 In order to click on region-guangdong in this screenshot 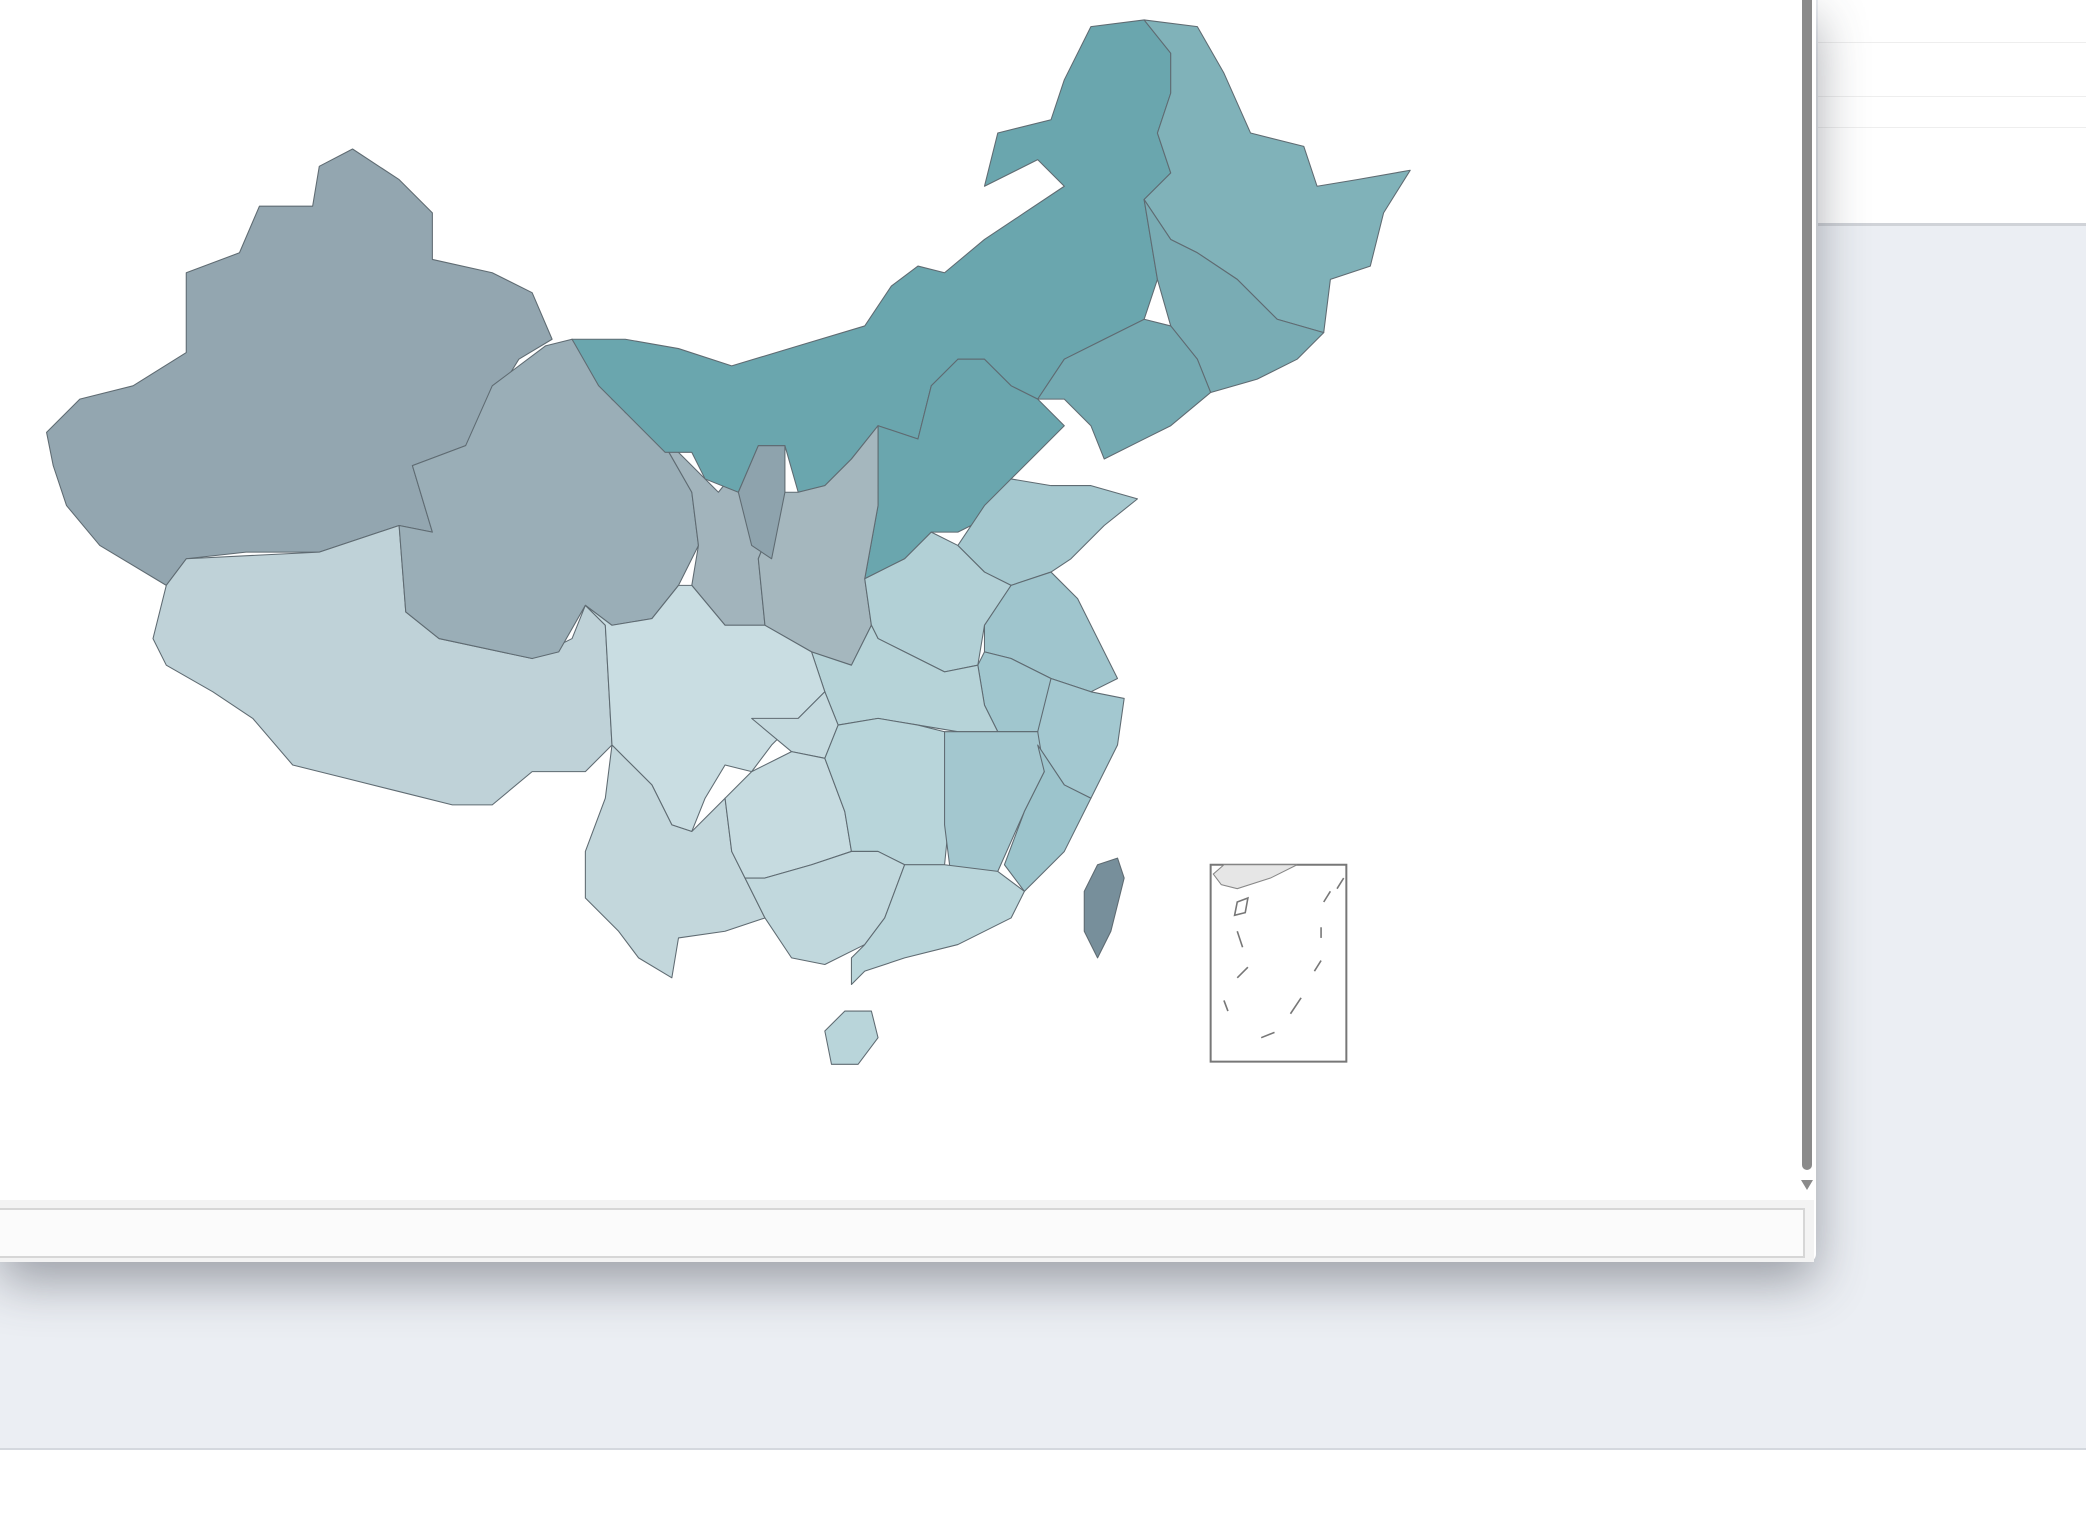, I will do `click(937, 925)`.